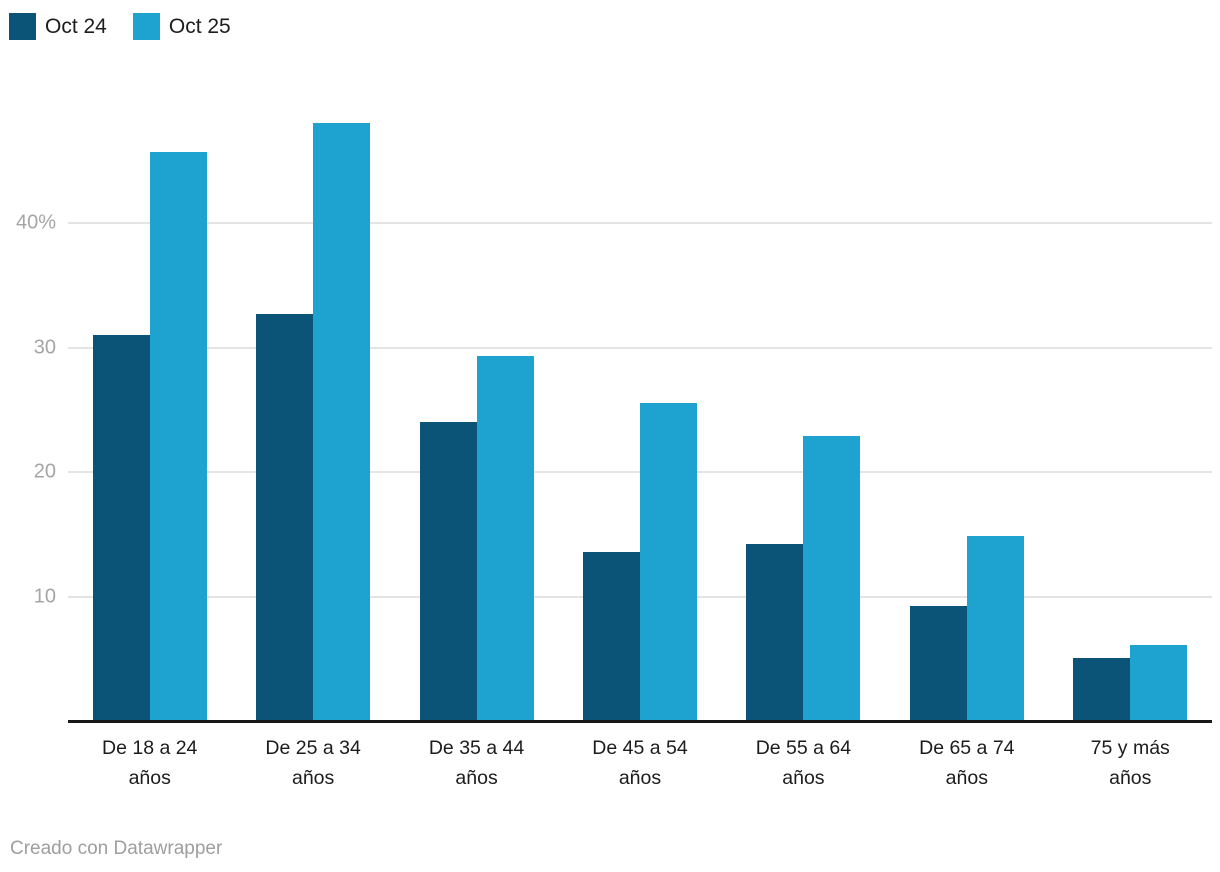 The height and width of the screenshot is (872, 1220). What do you see at coordinates (150, 763) in the screenshot?
I see `x-axis-label-1: De 18 a 24 años` at bounding box center [150, 763].